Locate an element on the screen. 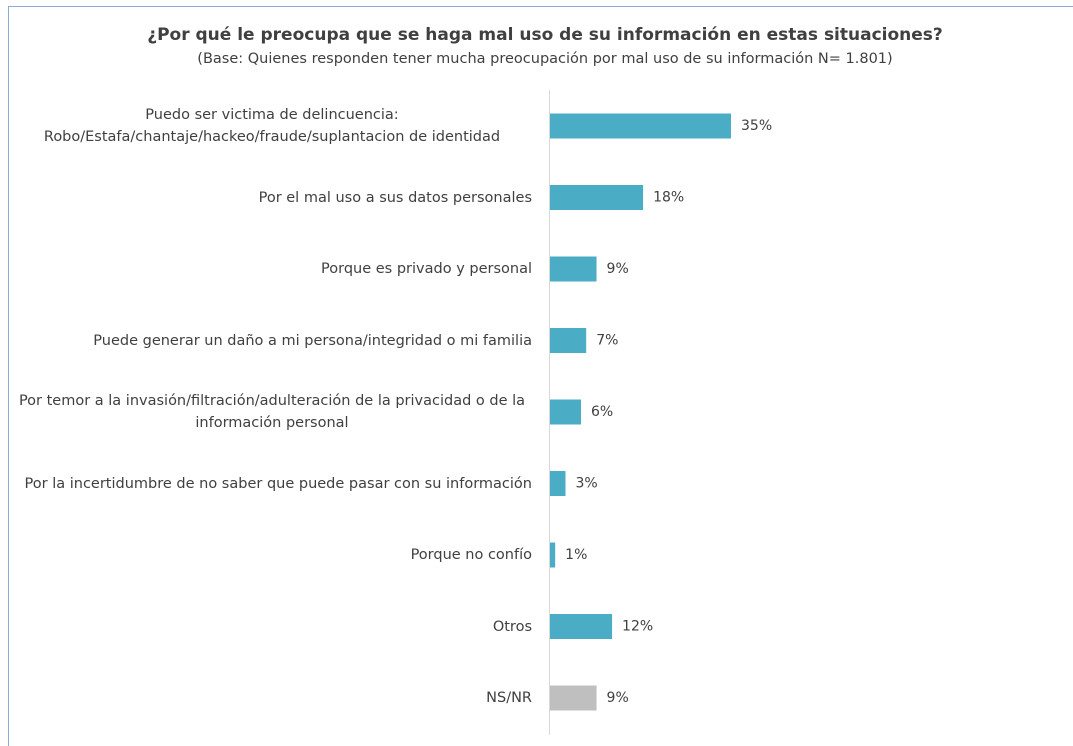 Image resolution: width=1073 pixels, height=746 pixels. data-label: 3% is located at coordinates (587, 484).